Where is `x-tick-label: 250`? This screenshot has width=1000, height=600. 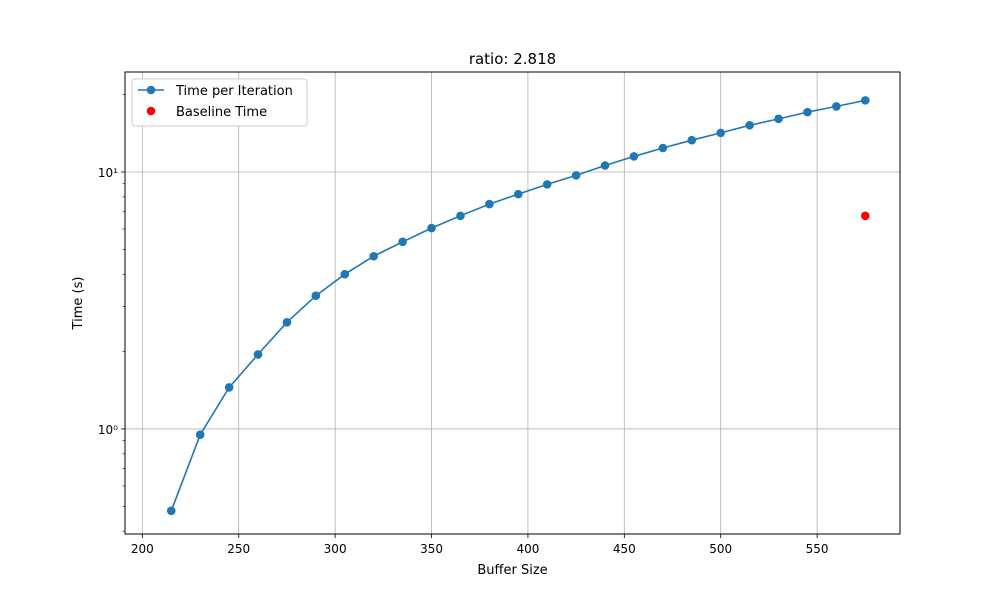 x-tick-label: 250 is located at coordinates (238, 549).